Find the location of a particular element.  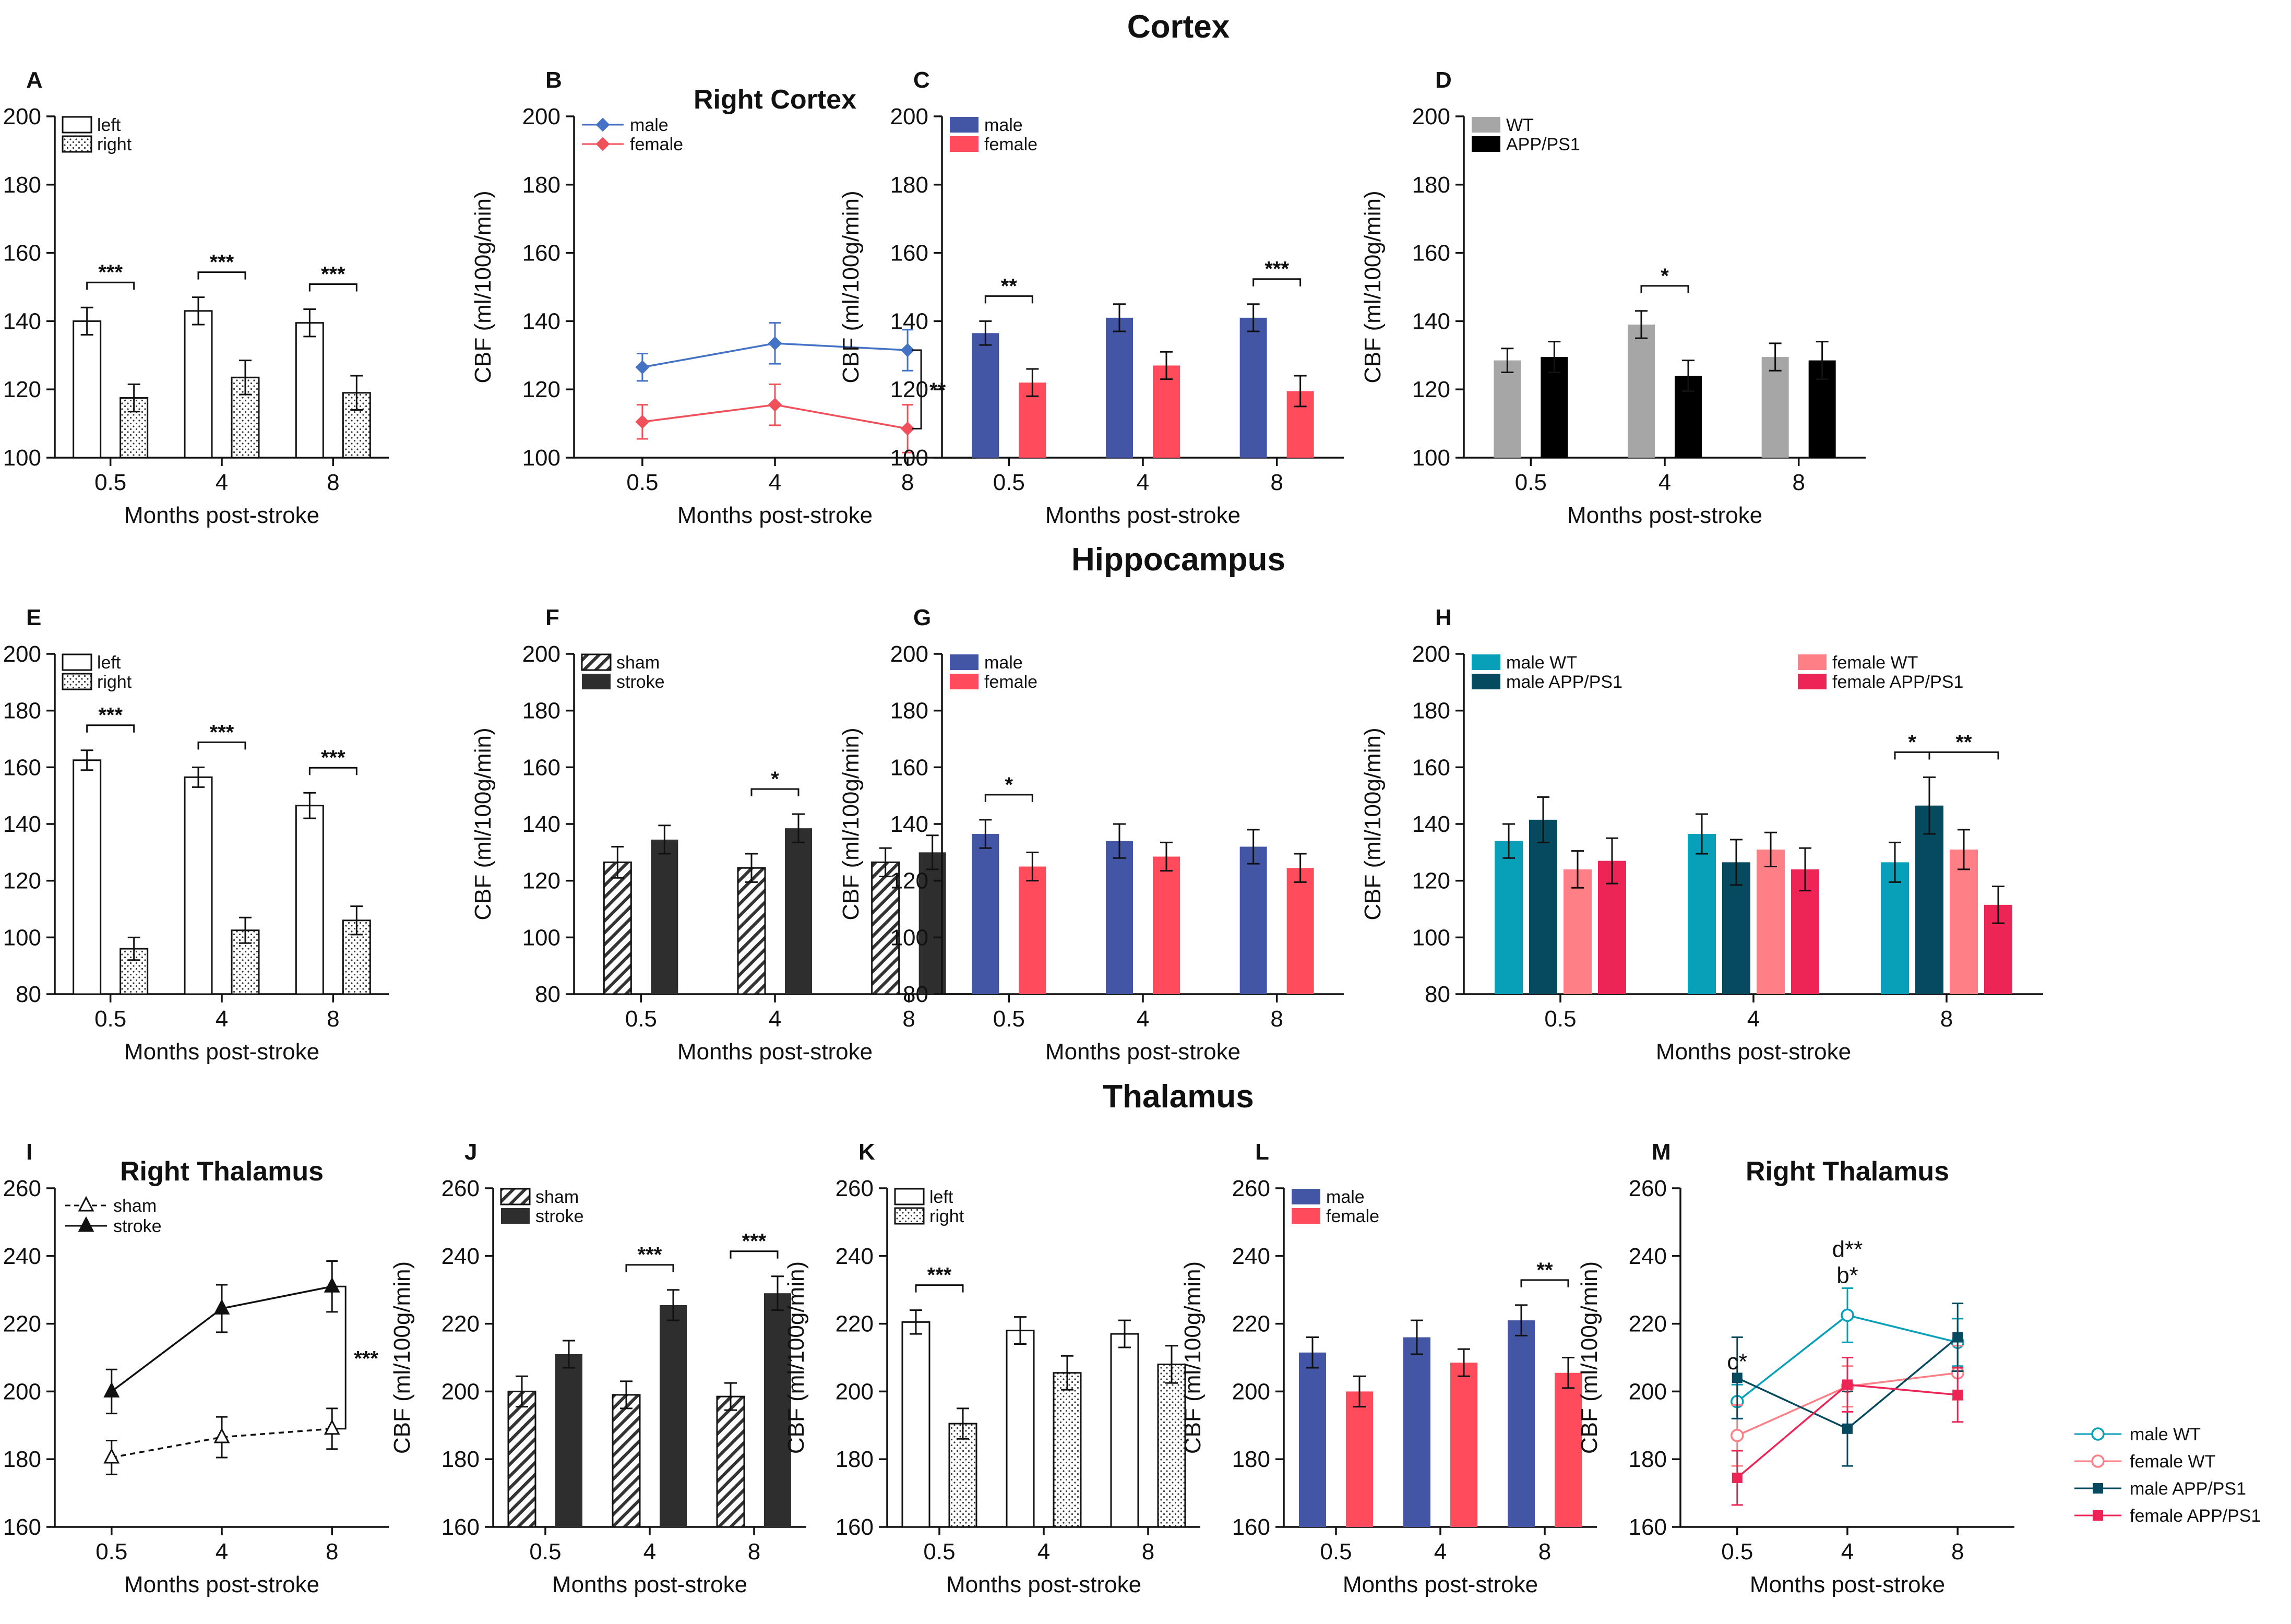

legend-label: stroke is located at coordinates (559, 1216).